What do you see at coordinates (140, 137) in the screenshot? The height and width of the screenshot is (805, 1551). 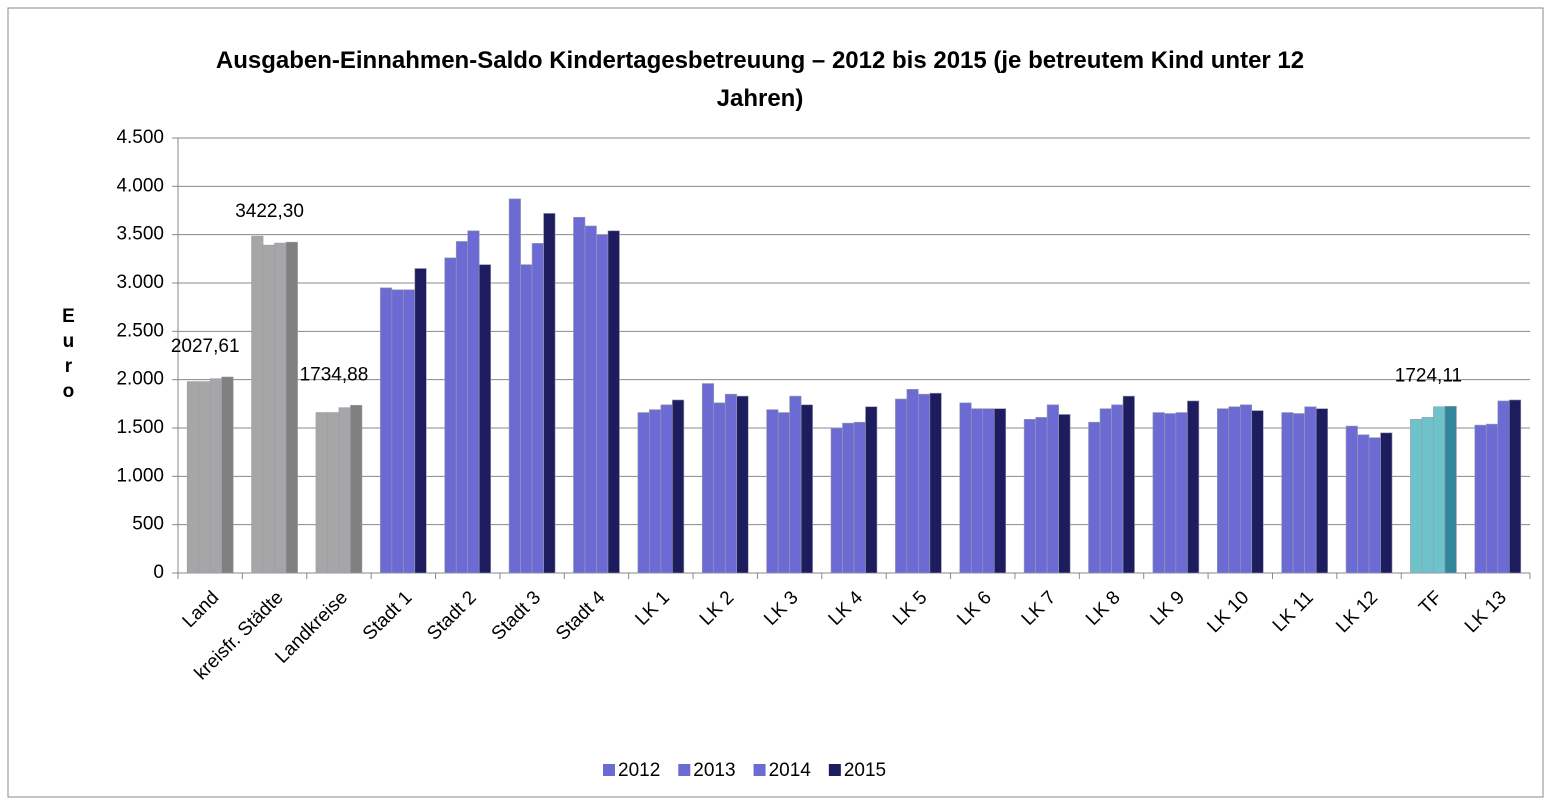 I see `y-tick-label: 4.500` at bounding box center [140, 137].